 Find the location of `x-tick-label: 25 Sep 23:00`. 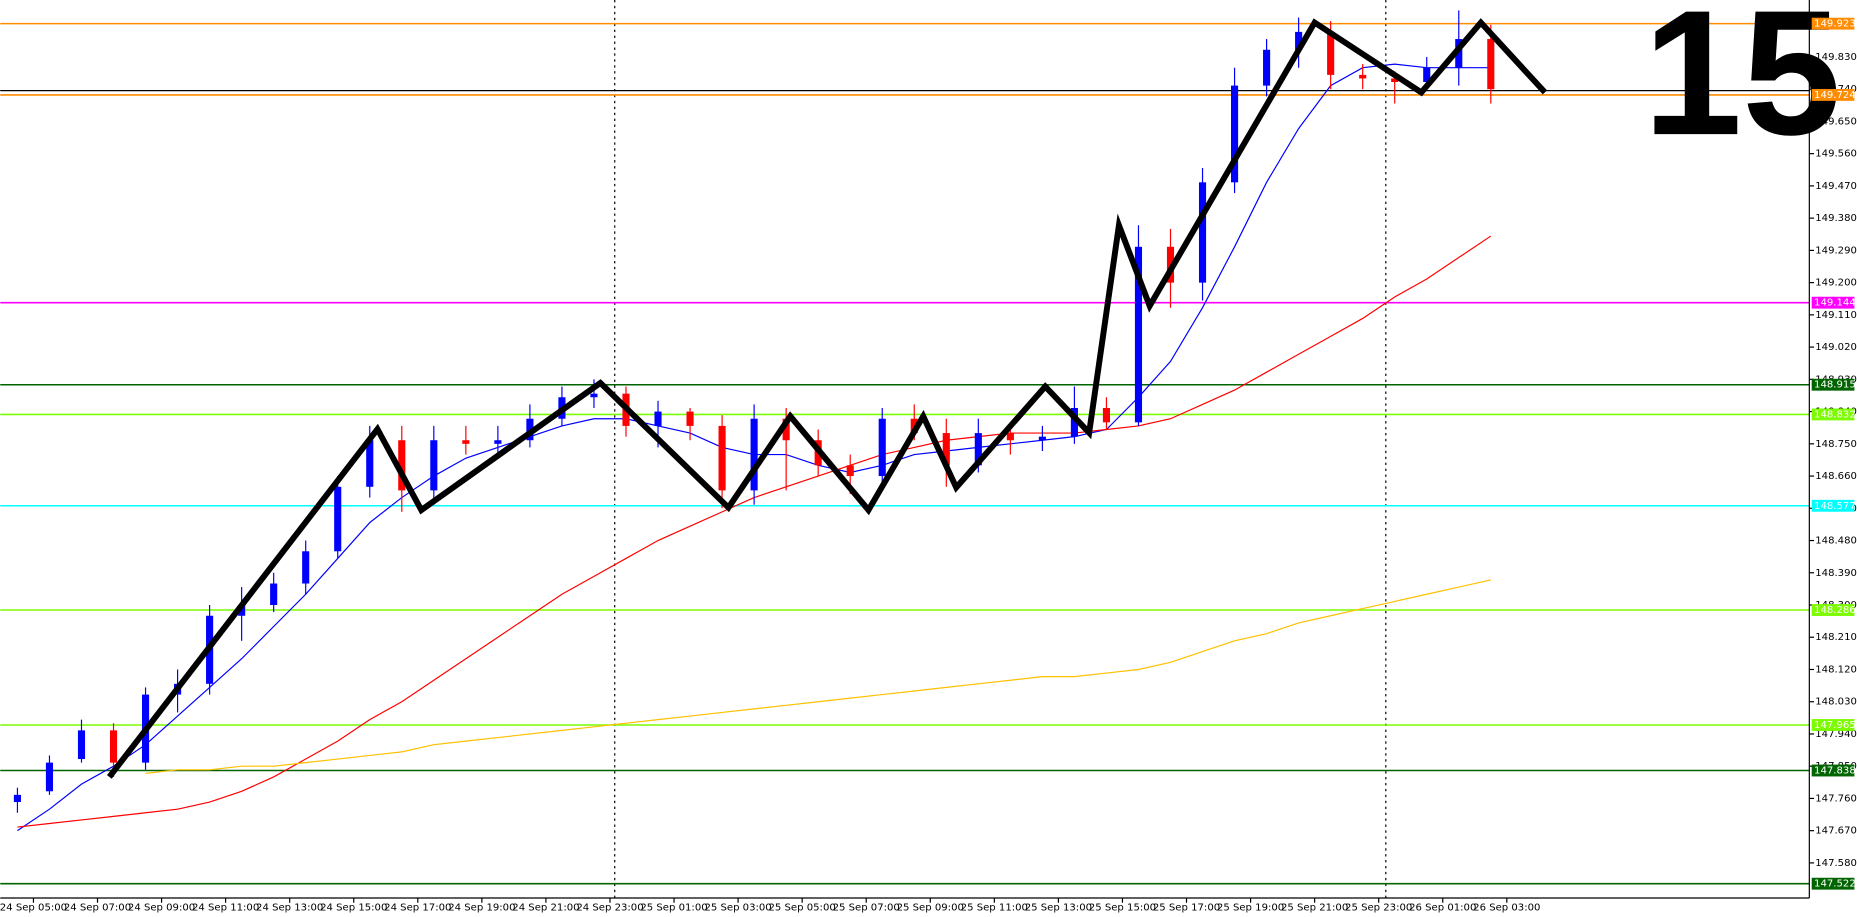

x-tick-label: 25 Sep 23:00 is located at coordinates (1378, 908).